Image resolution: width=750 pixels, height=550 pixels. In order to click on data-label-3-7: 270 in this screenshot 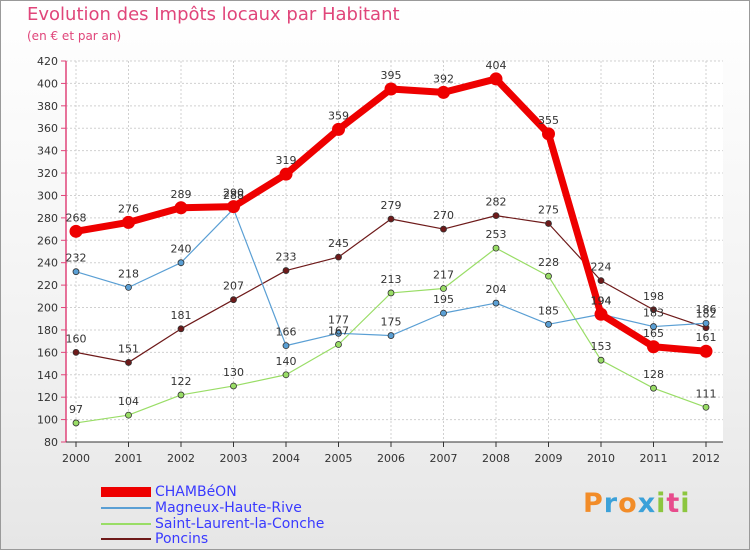, I will do `click(443, 215)`.